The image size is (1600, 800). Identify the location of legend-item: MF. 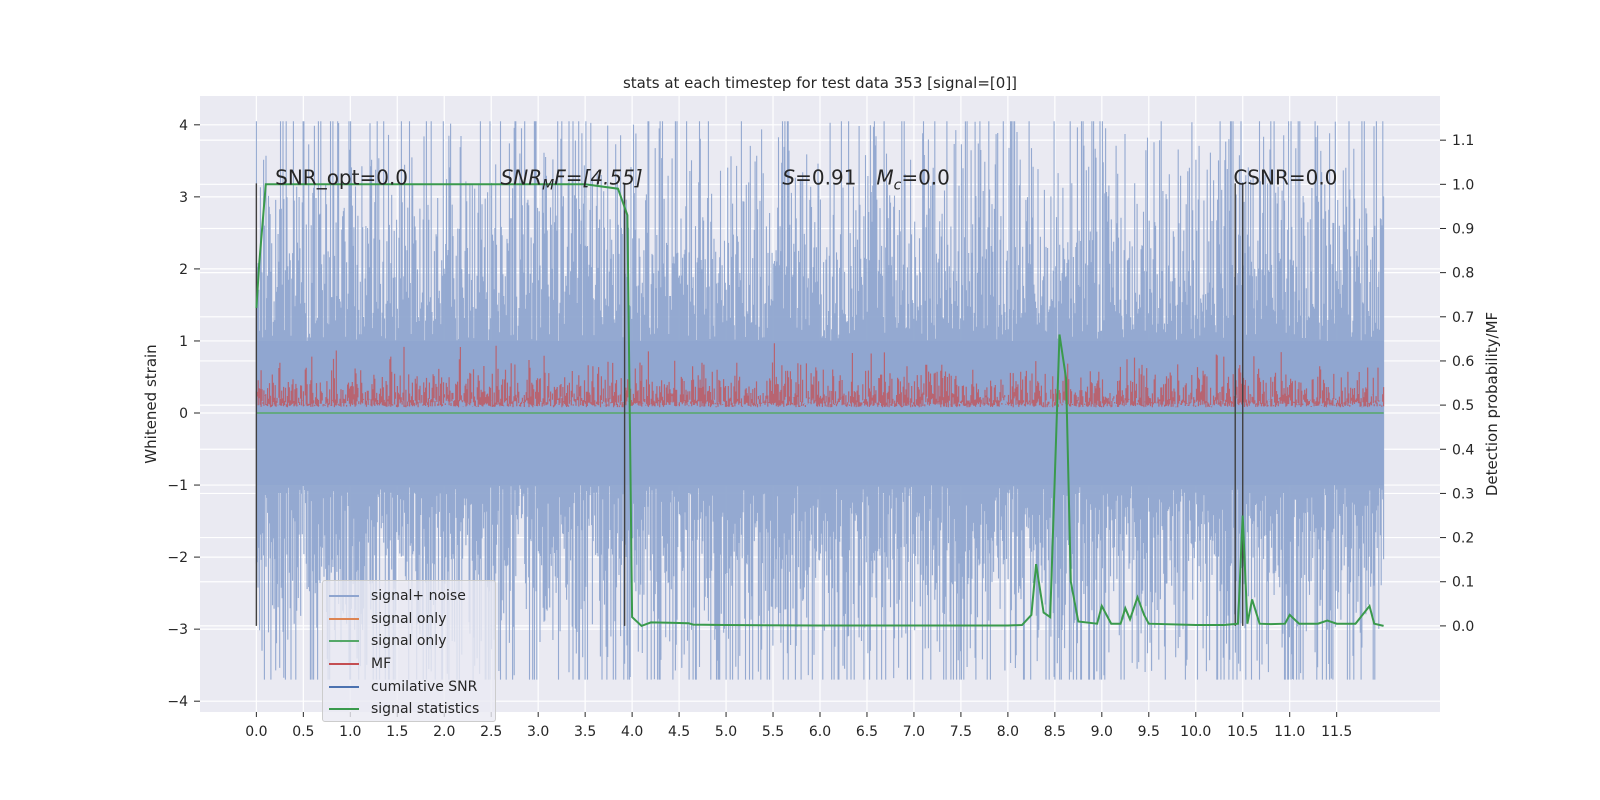
(409, 664).